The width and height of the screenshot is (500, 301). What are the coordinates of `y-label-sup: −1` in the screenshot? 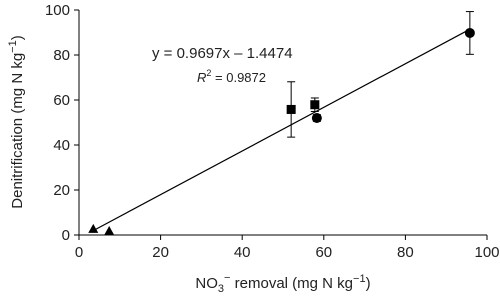 It's located at (13, 46).